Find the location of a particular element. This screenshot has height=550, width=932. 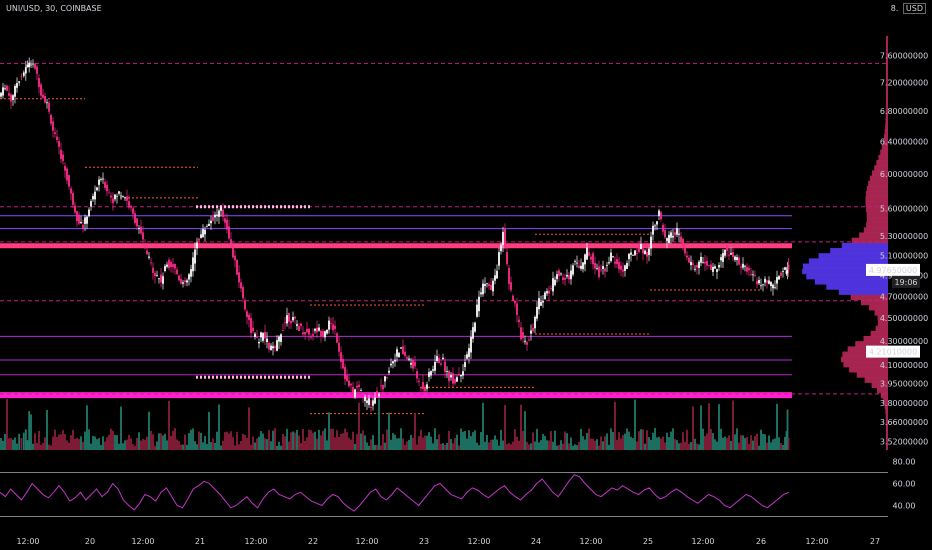

price-tick-label: 3.95000000 is located at coordinates (904, 384).